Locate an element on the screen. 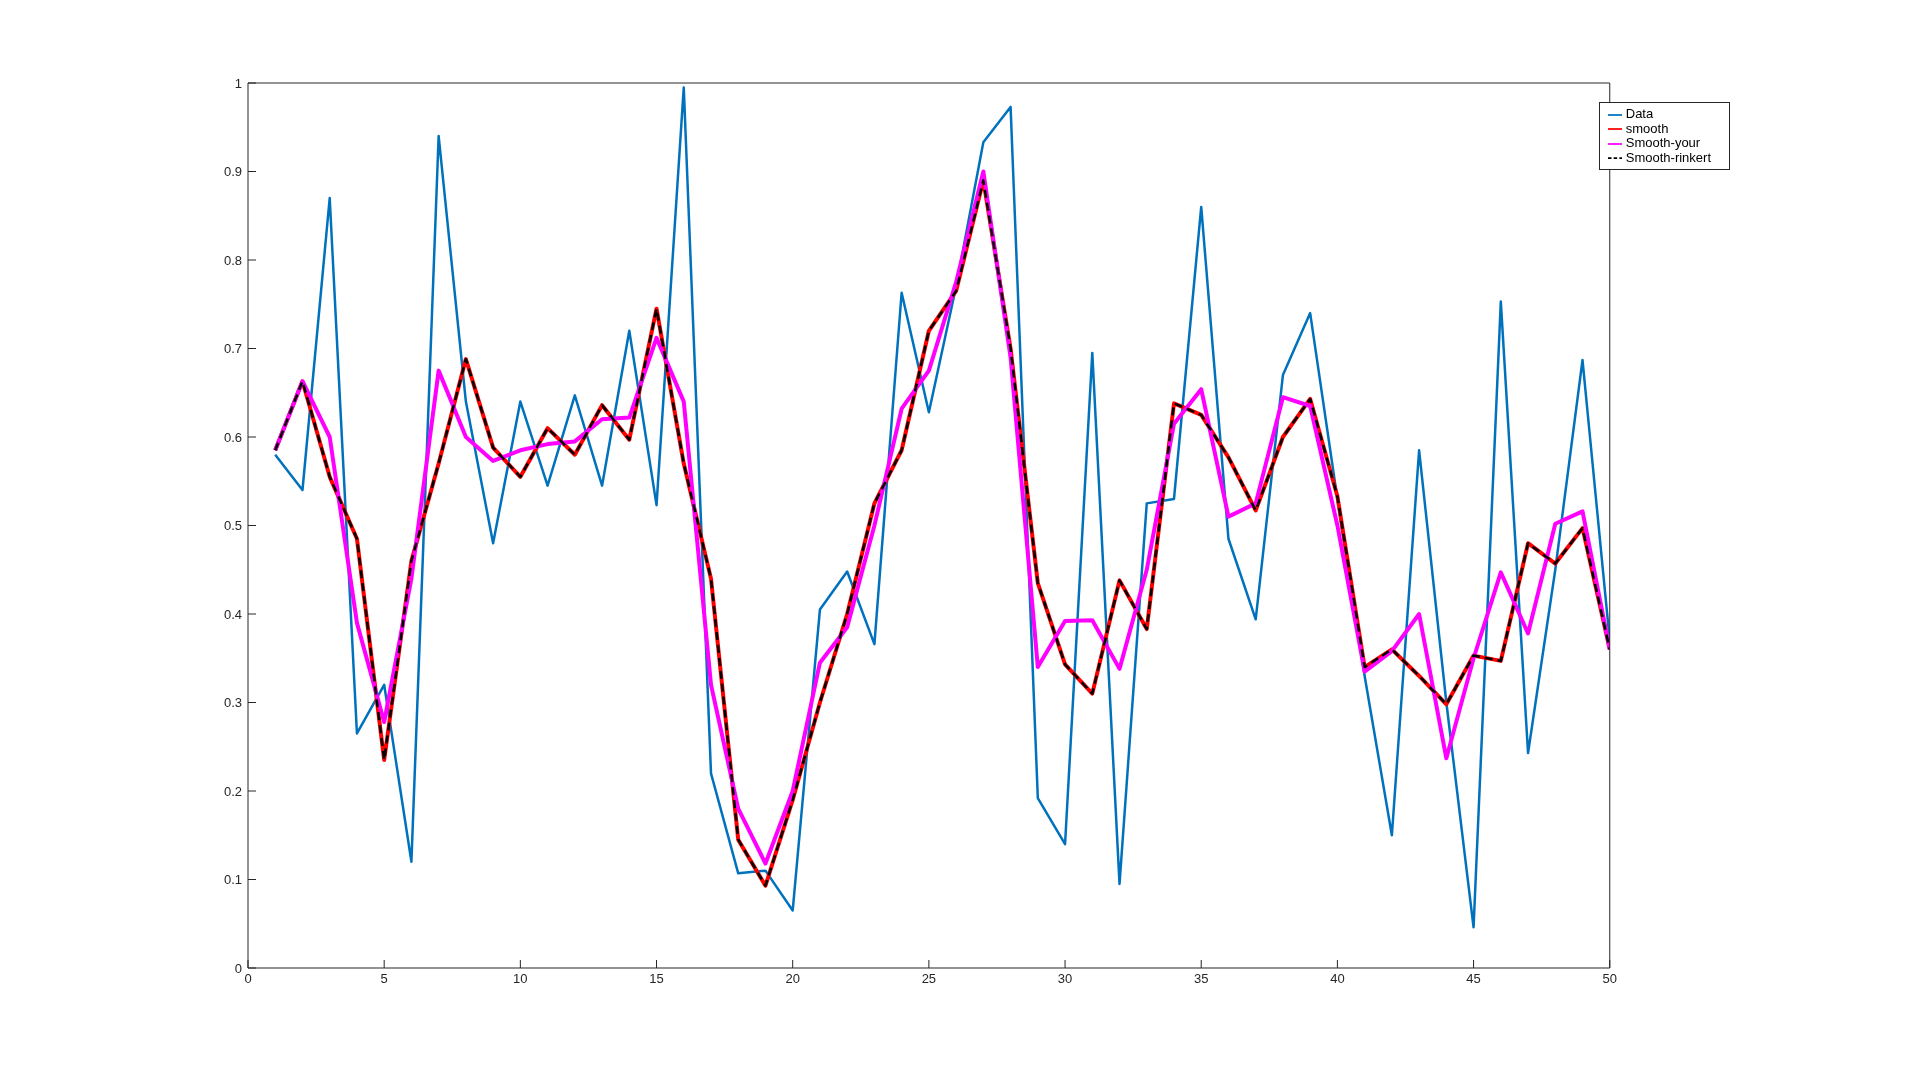 The width and height of the screenshot is (1920, 1083). y-tick-label: 0.5 is located at coordinates (232, 526).